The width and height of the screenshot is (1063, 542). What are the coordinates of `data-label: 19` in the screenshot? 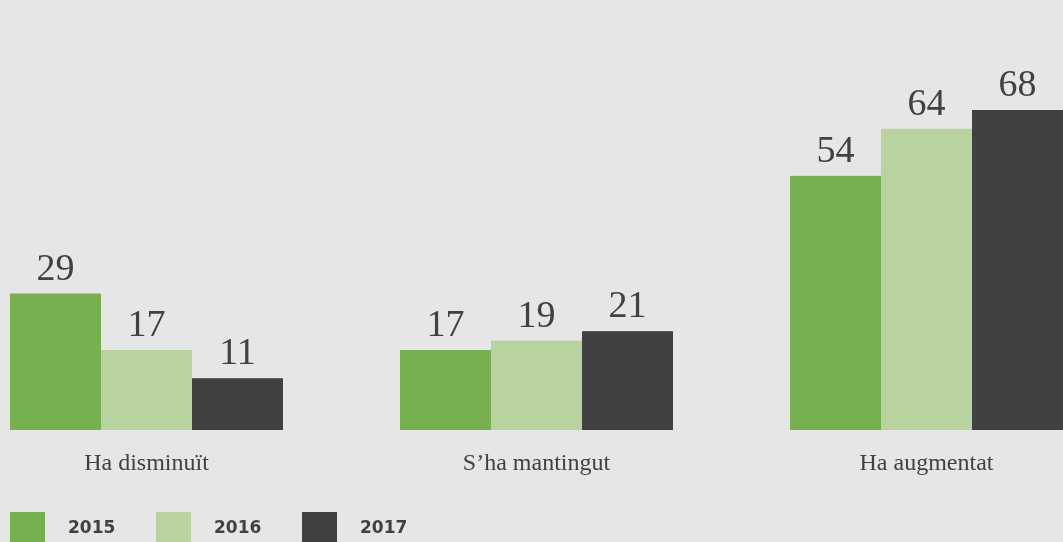 It's located at (536, 313).